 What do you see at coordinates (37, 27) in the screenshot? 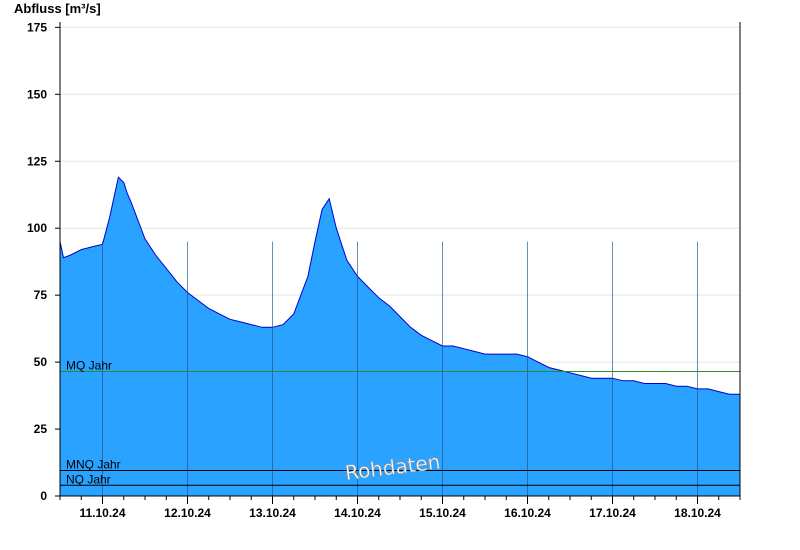
I see `y-tick-label: 175` at bounding box center [37, 27].